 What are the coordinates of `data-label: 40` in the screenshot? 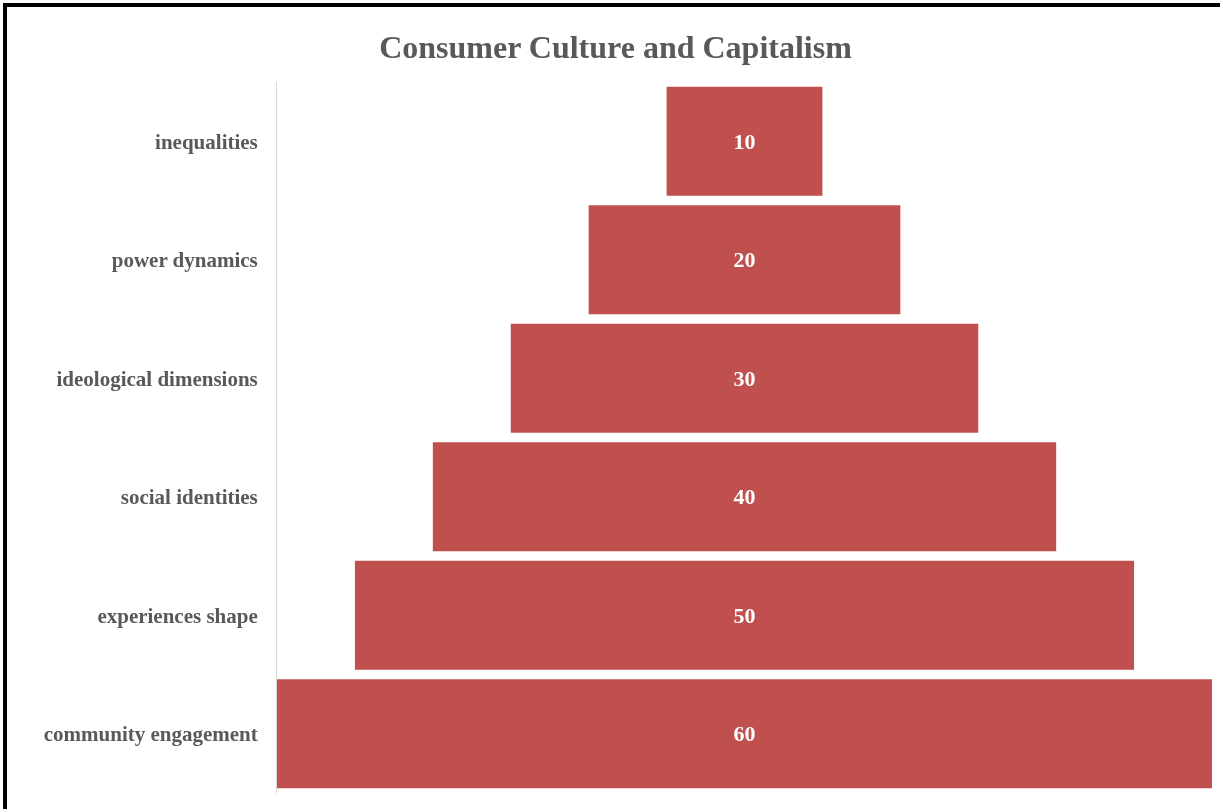 It's located at (744, 497).